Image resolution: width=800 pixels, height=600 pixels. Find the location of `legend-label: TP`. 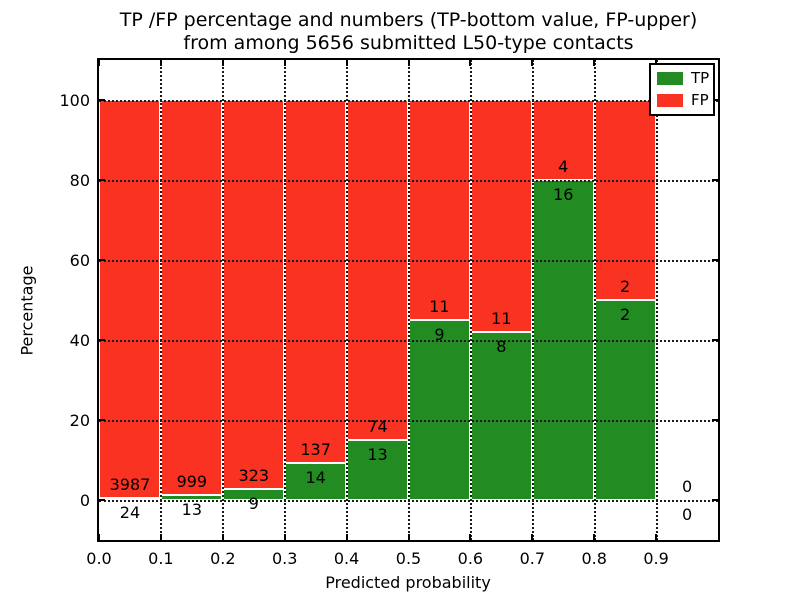

legend-label: TP is located at coordinates (700, 78).